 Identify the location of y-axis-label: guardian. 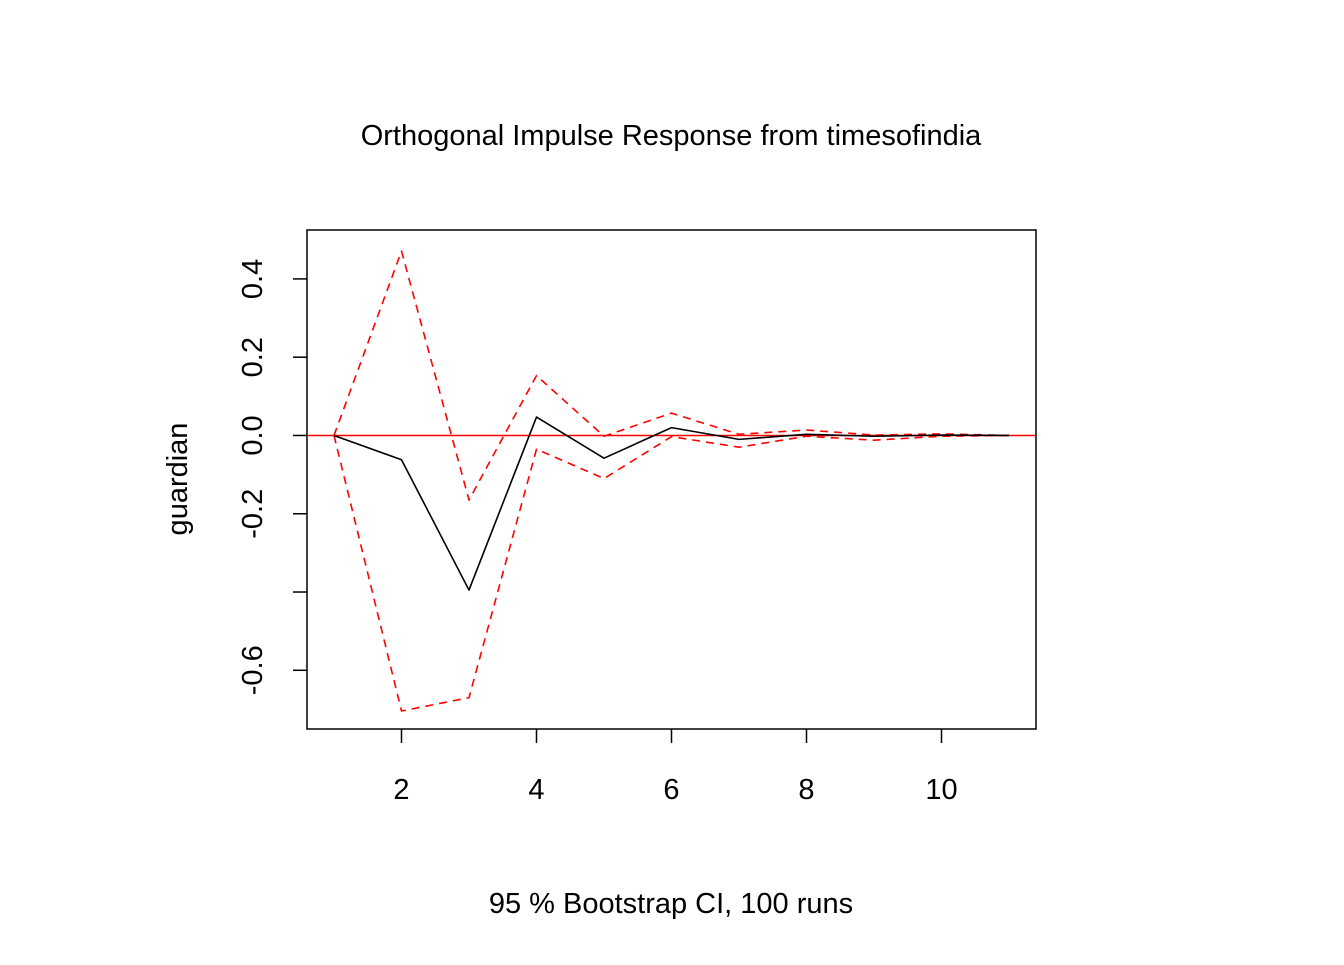
(178, 479).